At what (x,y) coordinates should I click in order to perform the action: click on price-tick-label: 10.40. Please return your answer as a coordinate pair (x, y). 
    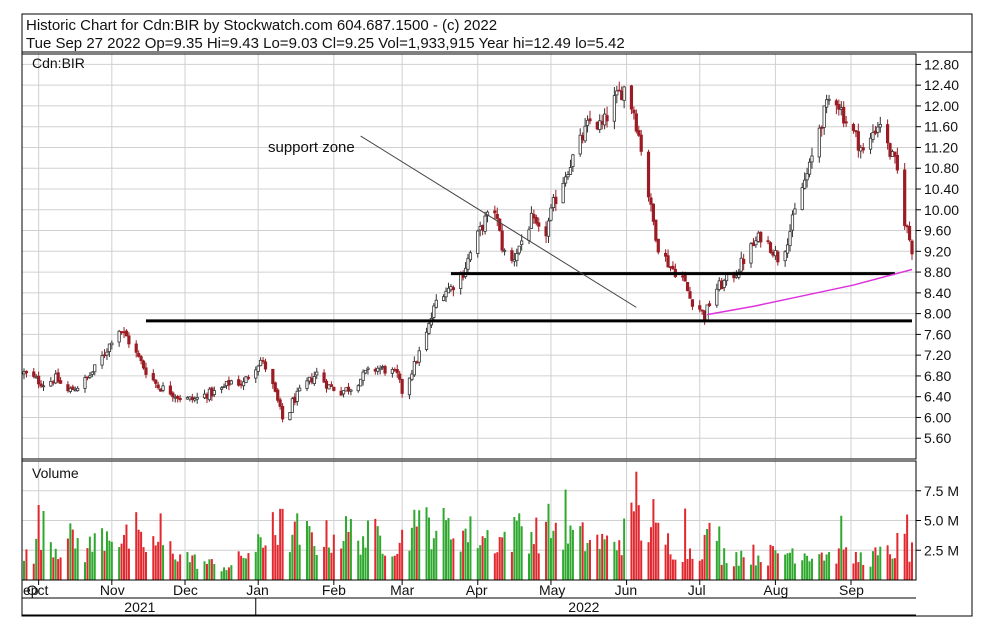
    Looking at the image, I should click on (941, 189).